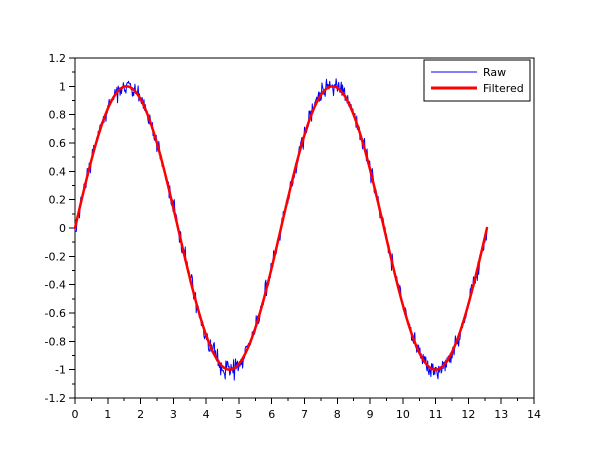 The width and height of the screenshot is (610, 460). What do you see at coordinates (337, 414) in the screenshot?
I see `x-tick-label: 8` at bounding box center [337, 414].